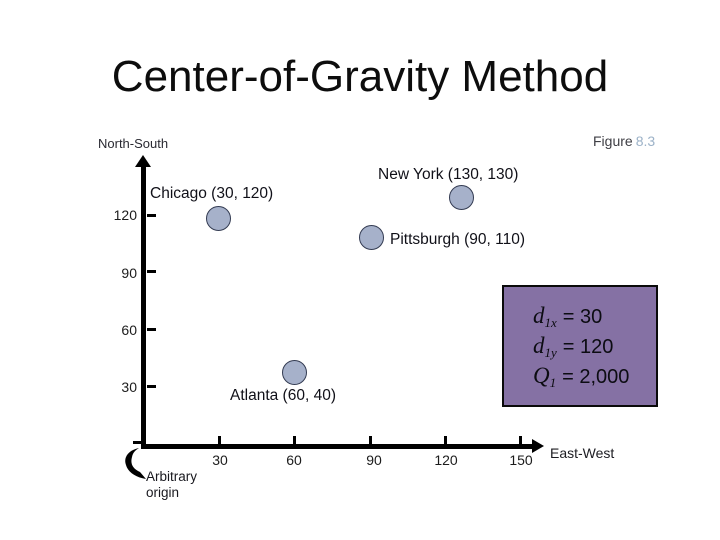 The image size is (720, 540). I want to click on formula-callout-box: d1x = 30 d1y = 120 Q1 = 2,000, so click(580, 346).